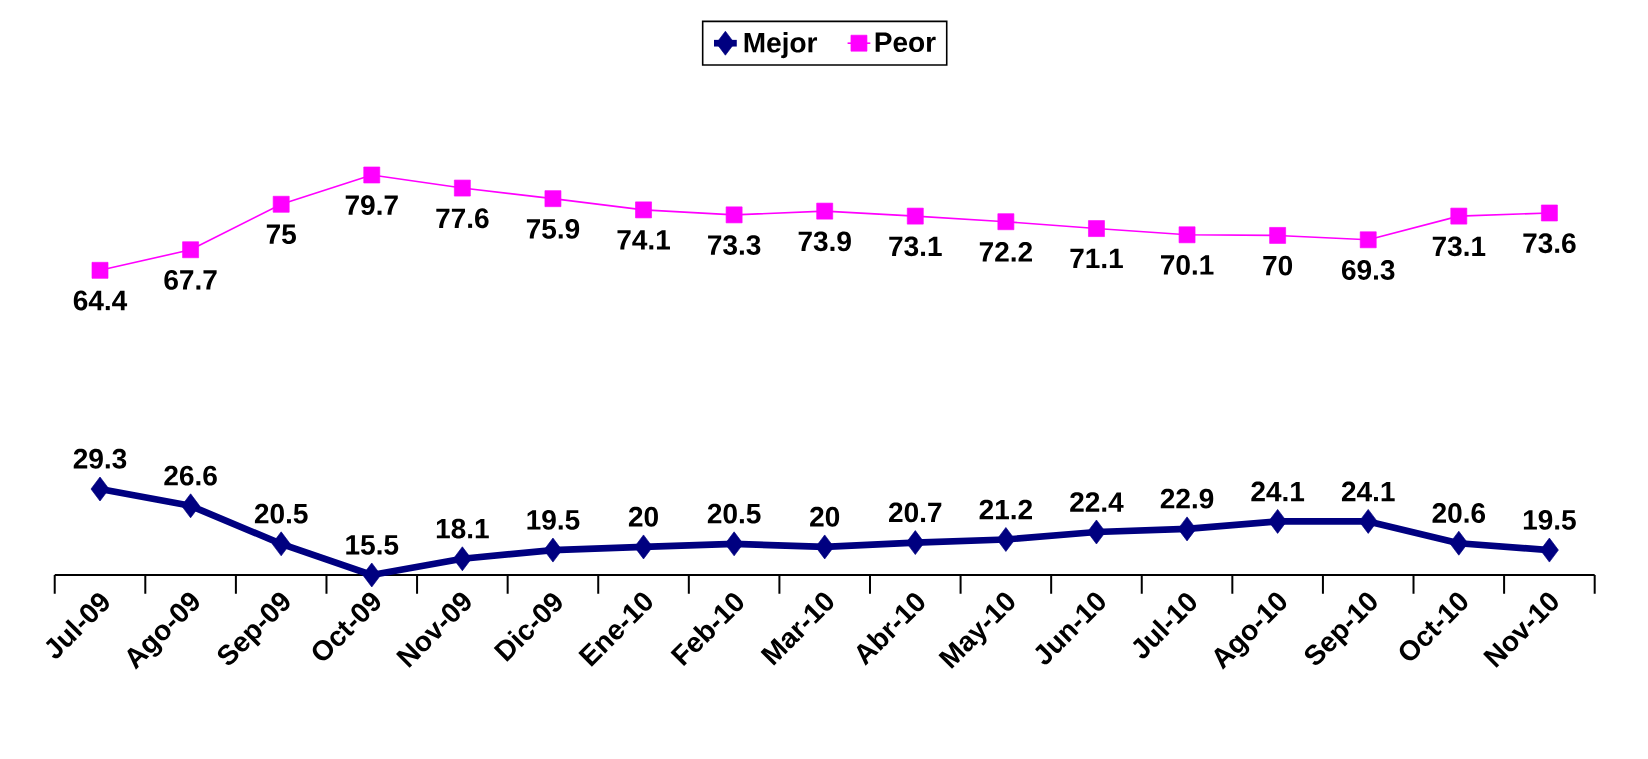 Image resolution: width=1648 pixels, height=759 pixels. I want to click on data-label: 29.3, so click(100, 458).